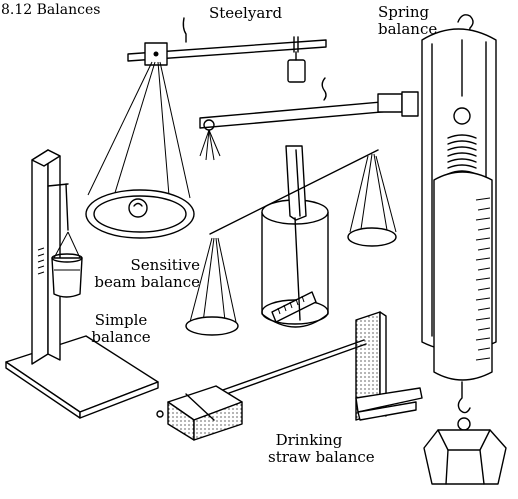  I want to click on hanging-beam-illustration, so click(309, 119).